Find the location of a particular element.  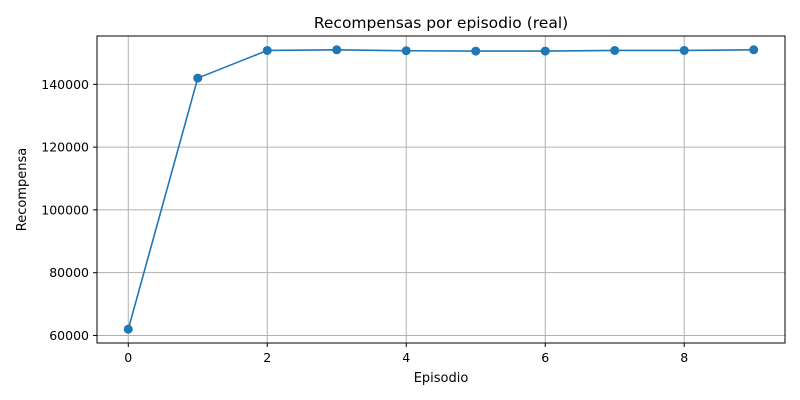

x-tick-label: 0 is located at coordinates (128, 357).